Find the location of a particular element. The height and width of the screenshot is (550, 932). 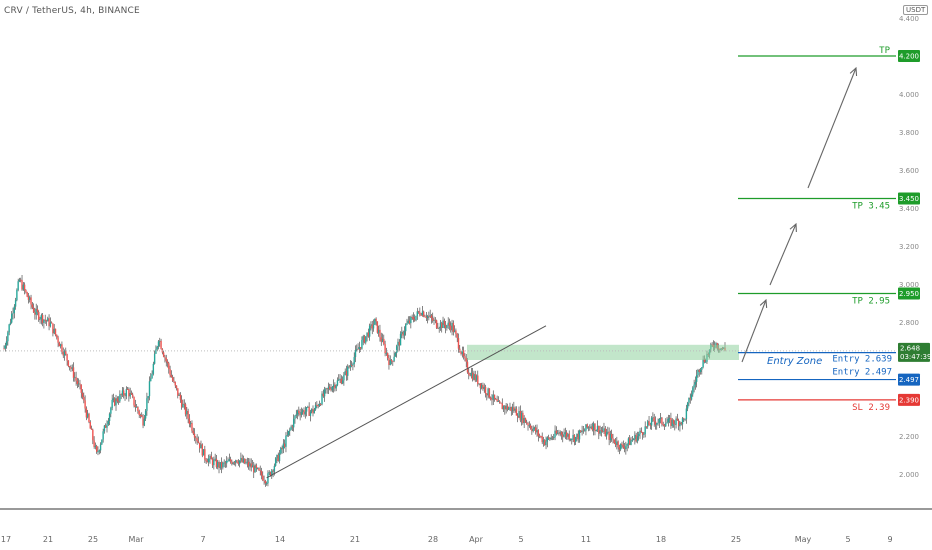

currency-badge: USDT is located at coordinates (916, 10).